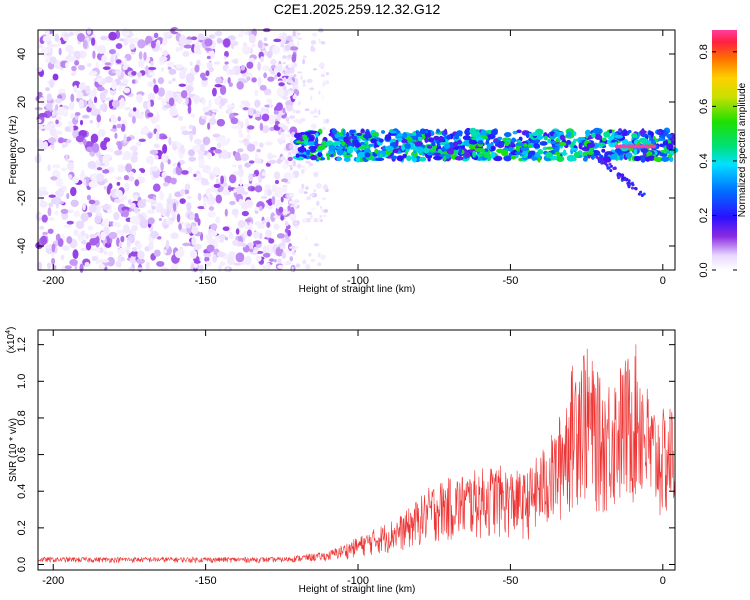  What do you see at coordinates (22, 198) in the screenshot?
I see `spectrogram-y-tick-label: -20` at bounding box center [22, 198].